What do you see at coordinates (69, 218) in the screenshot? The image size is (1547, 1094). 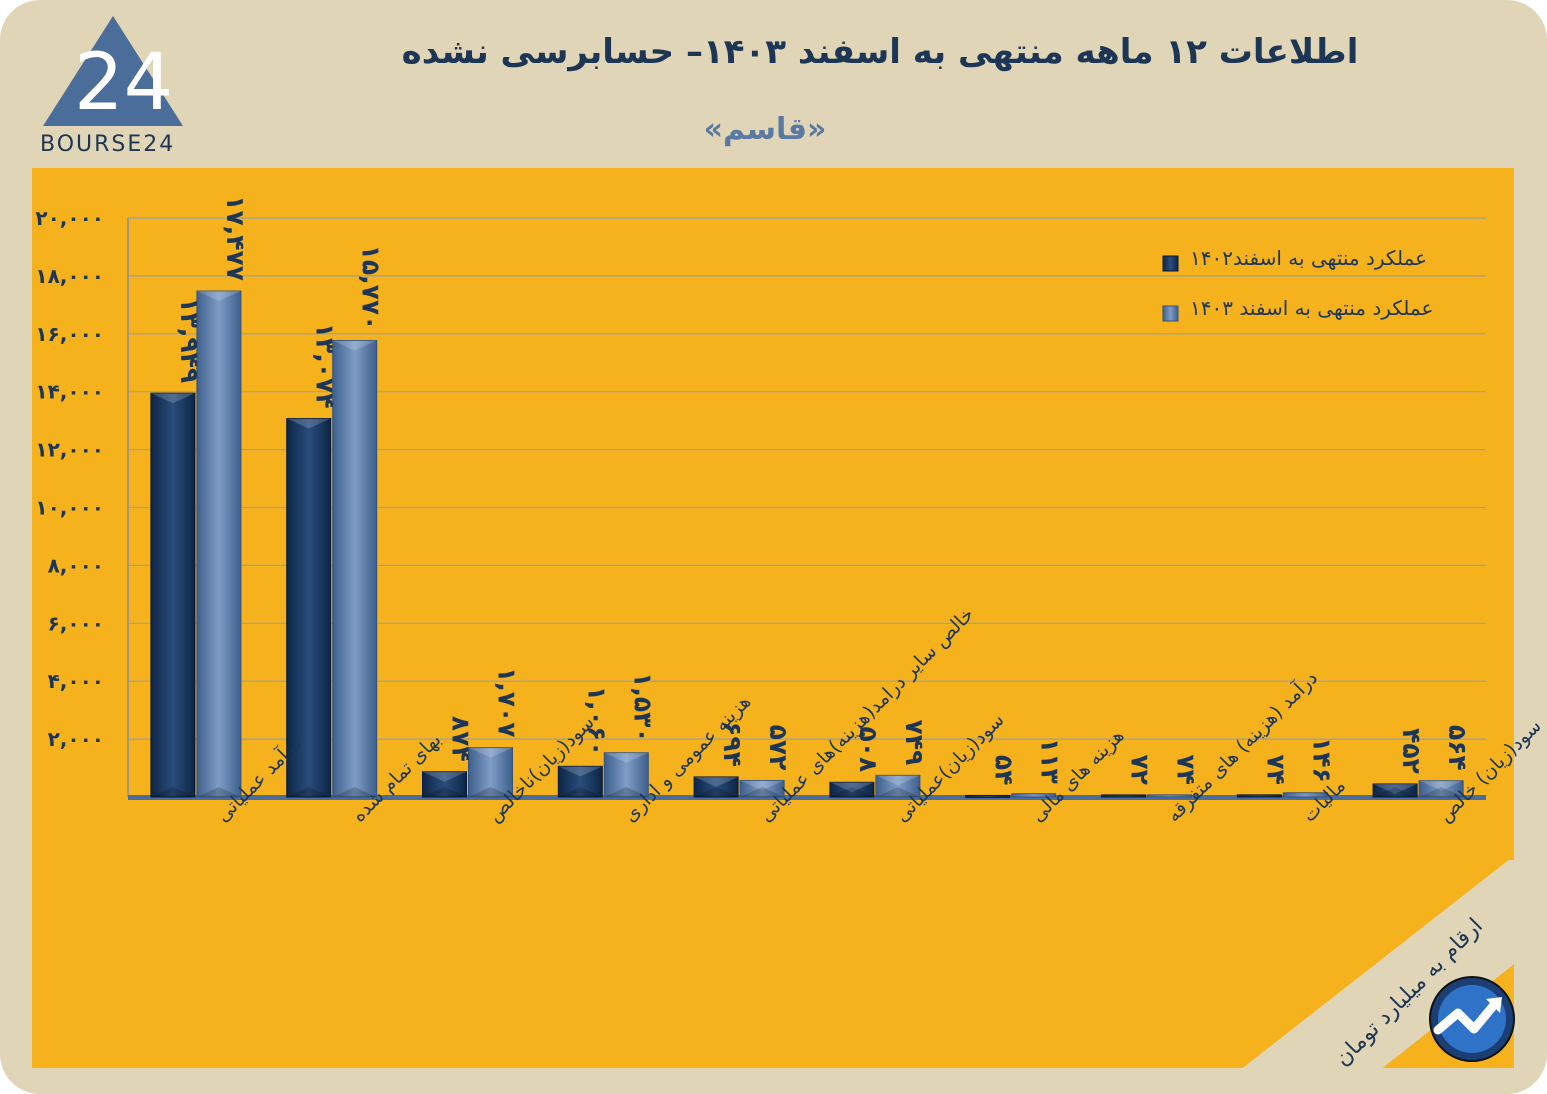 I see `y-tick-label: ۲۰,۰۰۰` at bounding box center [69, 218].